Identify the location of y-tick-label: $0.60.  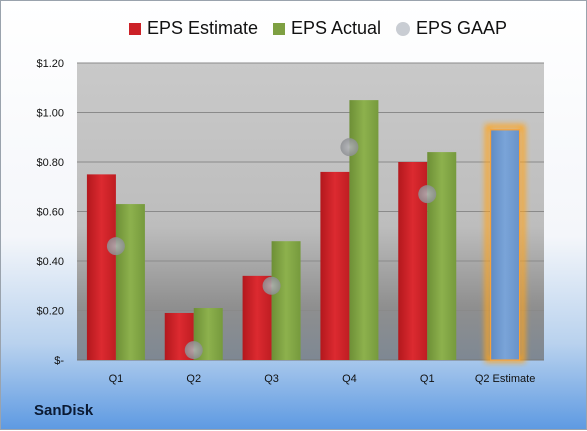
(50, 213).